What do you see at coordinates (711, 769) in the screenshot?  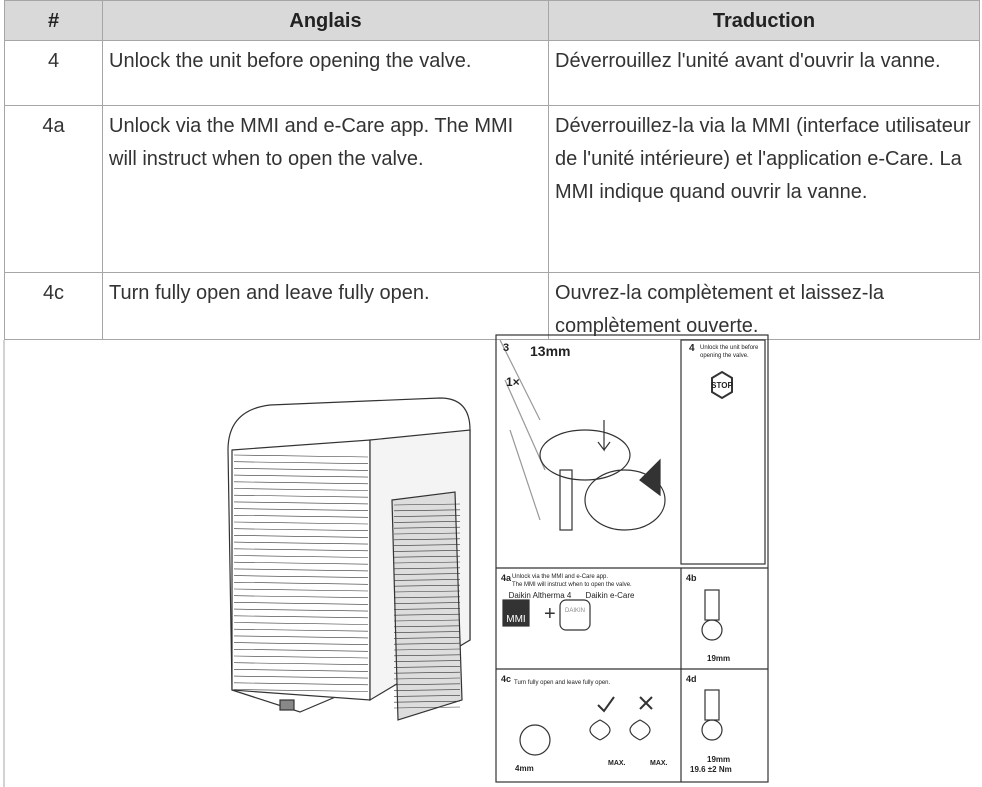 I see `figure-label: 19.6 ±2 Nm` at bounding box center [711, 769].